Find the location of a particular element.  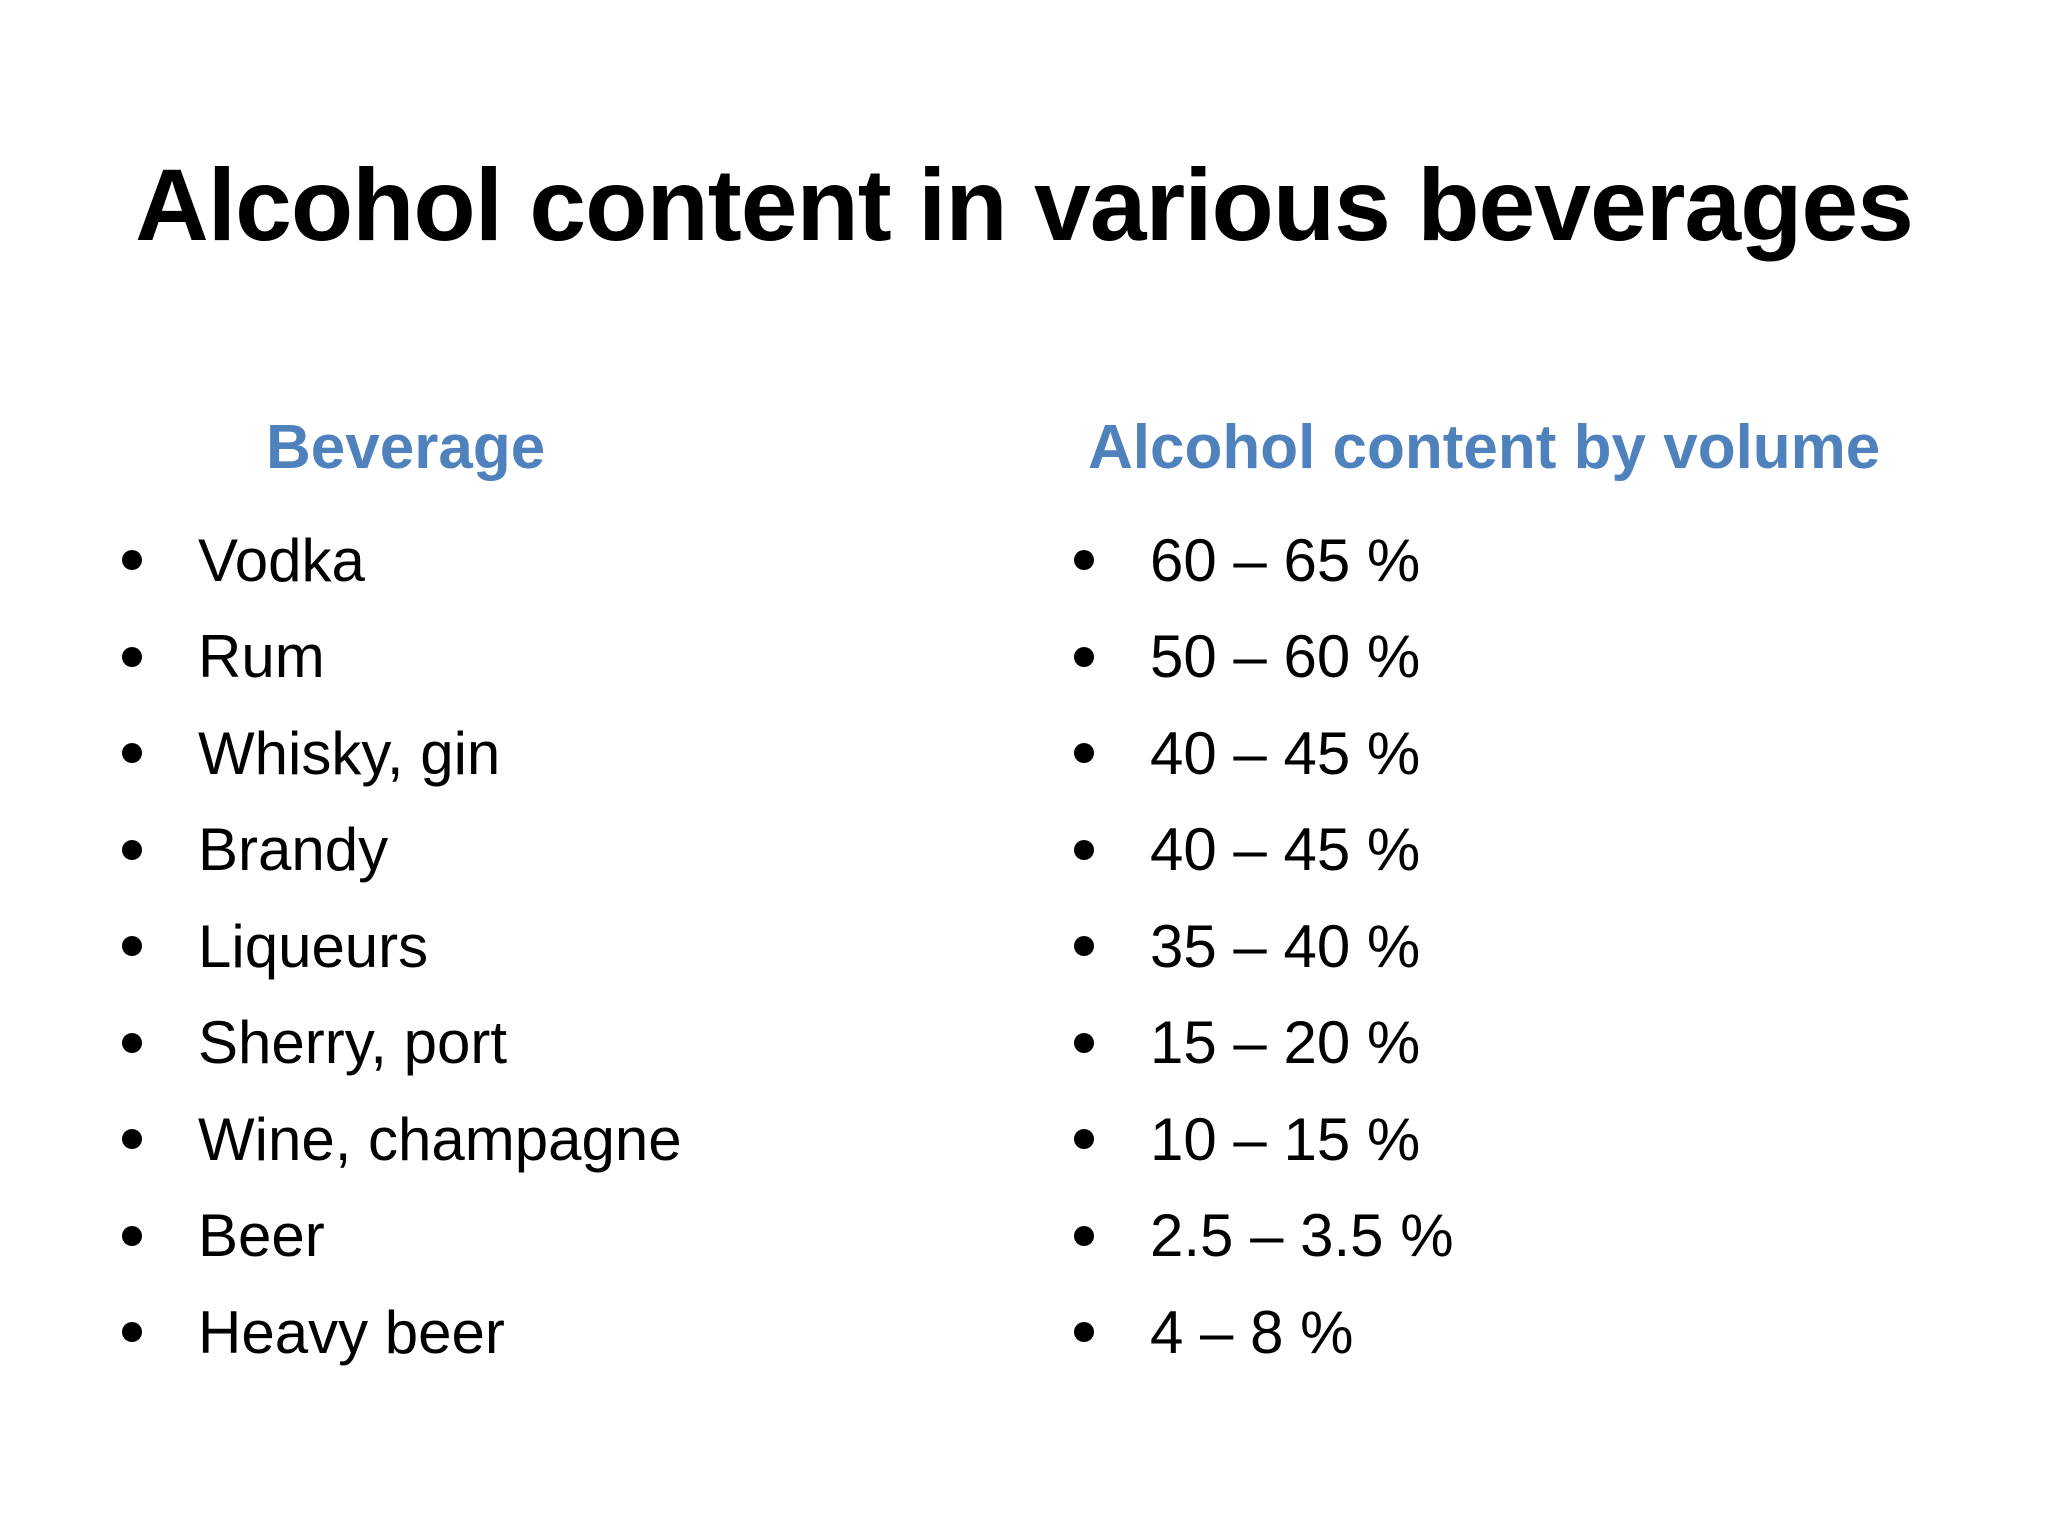

beverage-list-item: Wine, champagne is located at coordinates (552, 1139).